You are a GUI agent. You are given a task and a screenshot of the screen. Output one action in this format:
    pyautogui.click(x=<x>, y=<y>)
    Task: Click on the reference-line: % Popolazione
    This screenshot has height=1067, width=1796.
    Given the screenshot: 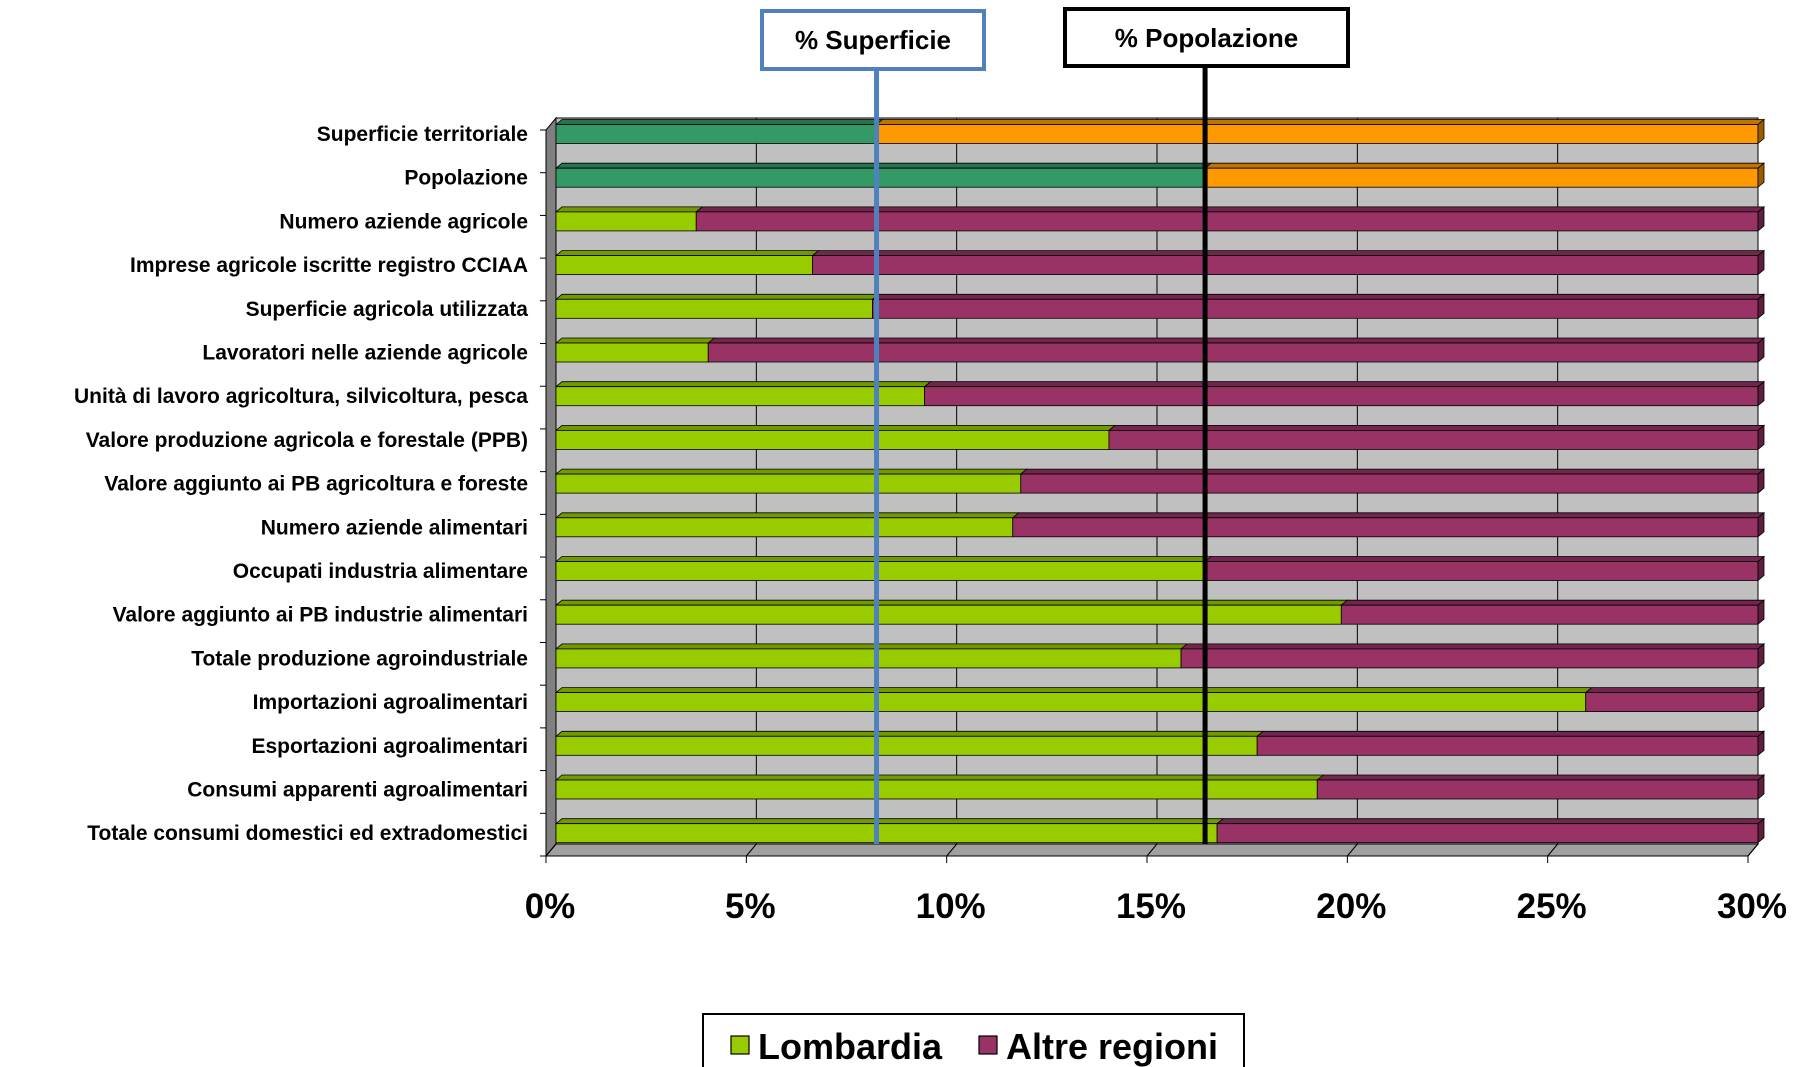 What is the action you would take?
    pyautogui.click(x=1206, y=425)
    